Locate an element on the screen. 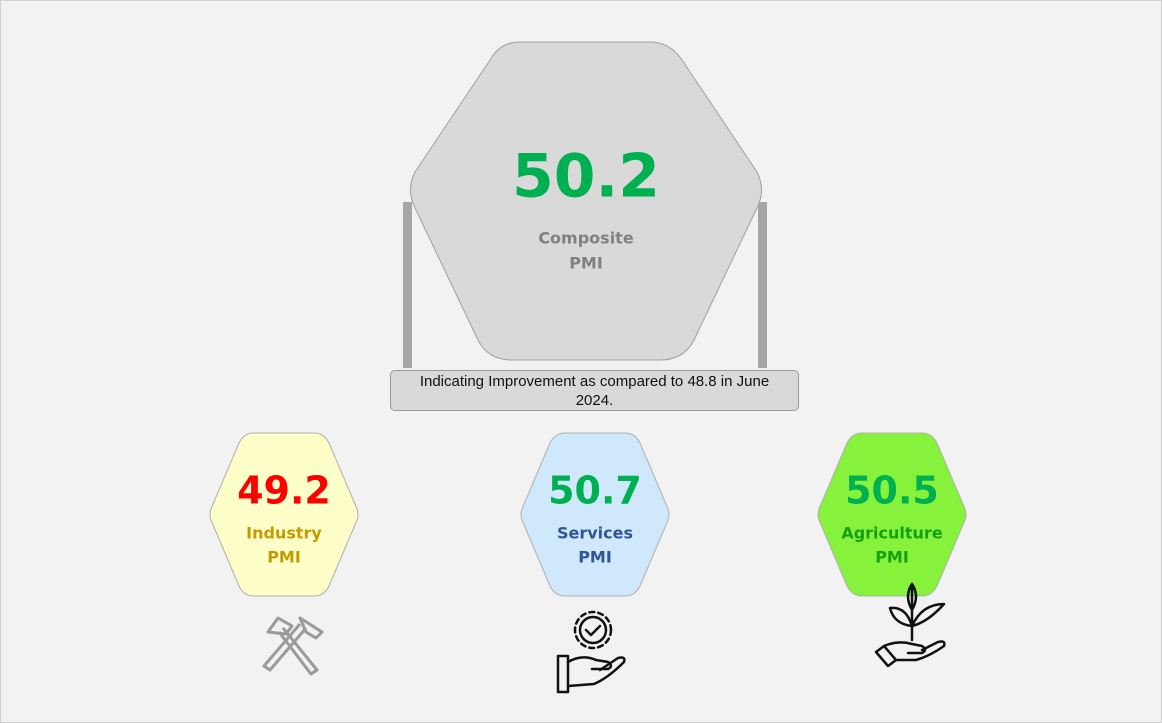 Image resolution: width=1162 pixels, height=723 pixels. industry-icon is located at coordinates (293, 646).